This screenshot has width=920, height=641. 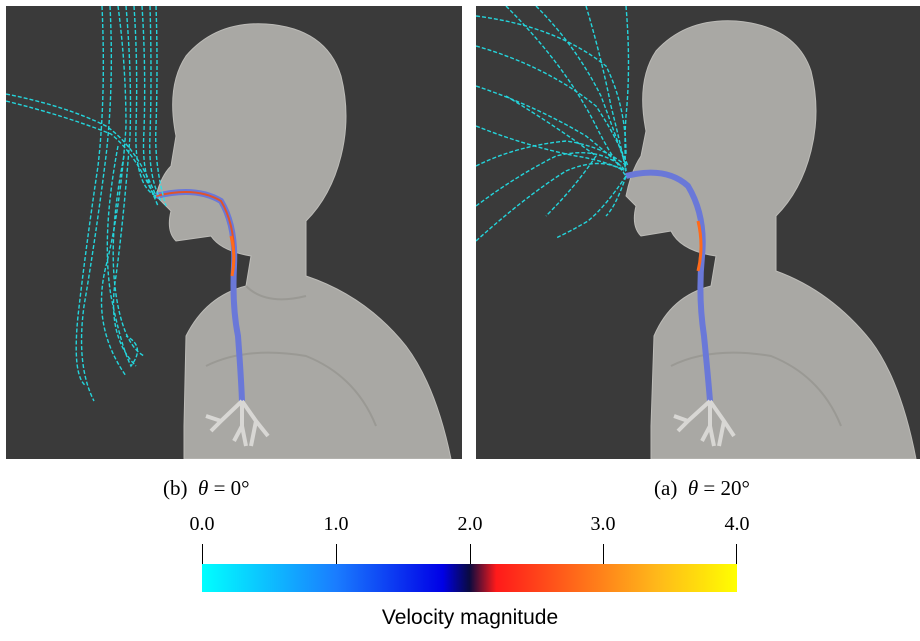 What do you see at coordinates (86, 204) in the screenshot?
I see `streamlines-left` at bounding box center [86, 204].